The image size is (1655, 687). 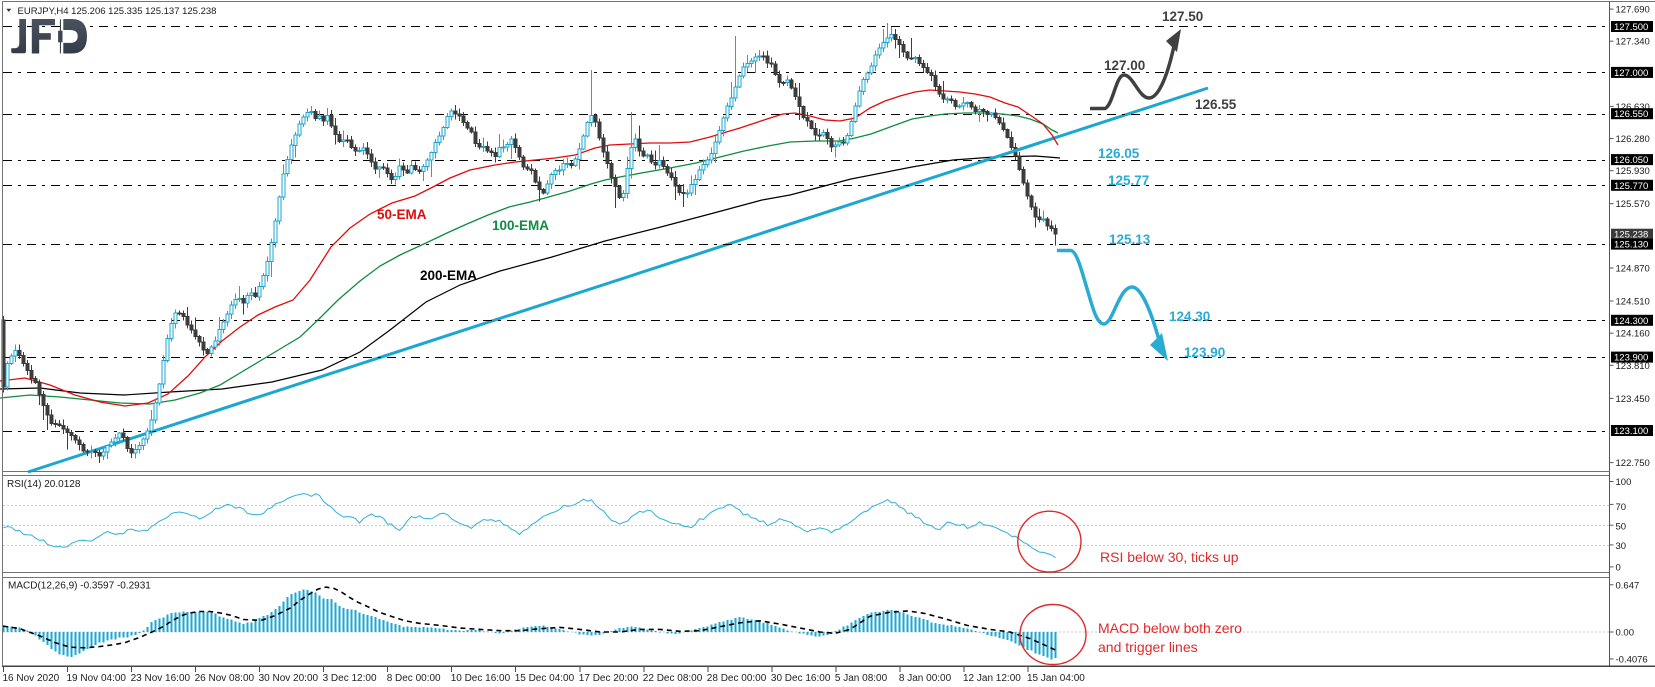 What do you see at coordinates (1148, 647) in the screenshot?
I see `svg-text: and trigger lines` at bounding box center [1148, 647].